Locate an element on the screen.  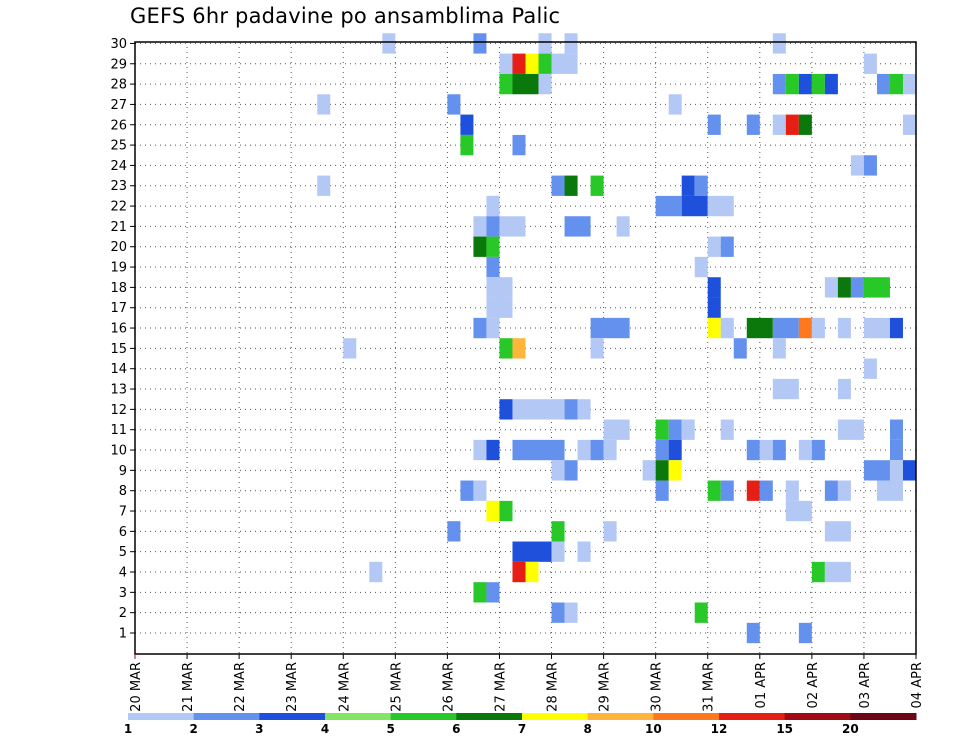
colorbar-label: 5 is located at coordinates (390, 729).